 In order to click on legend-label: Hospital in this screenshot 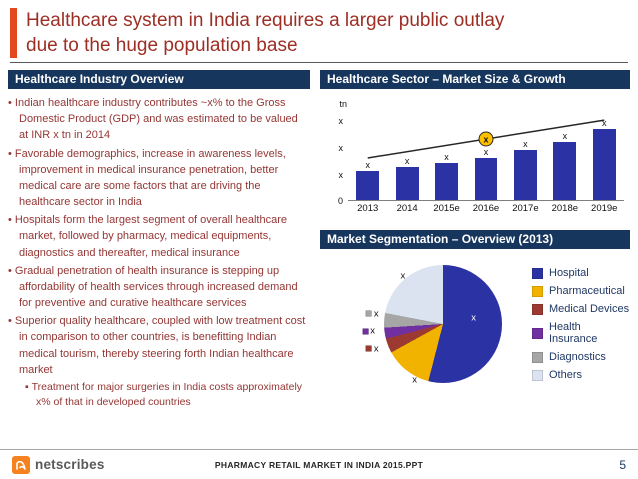, I will do `click(569, 273)`.